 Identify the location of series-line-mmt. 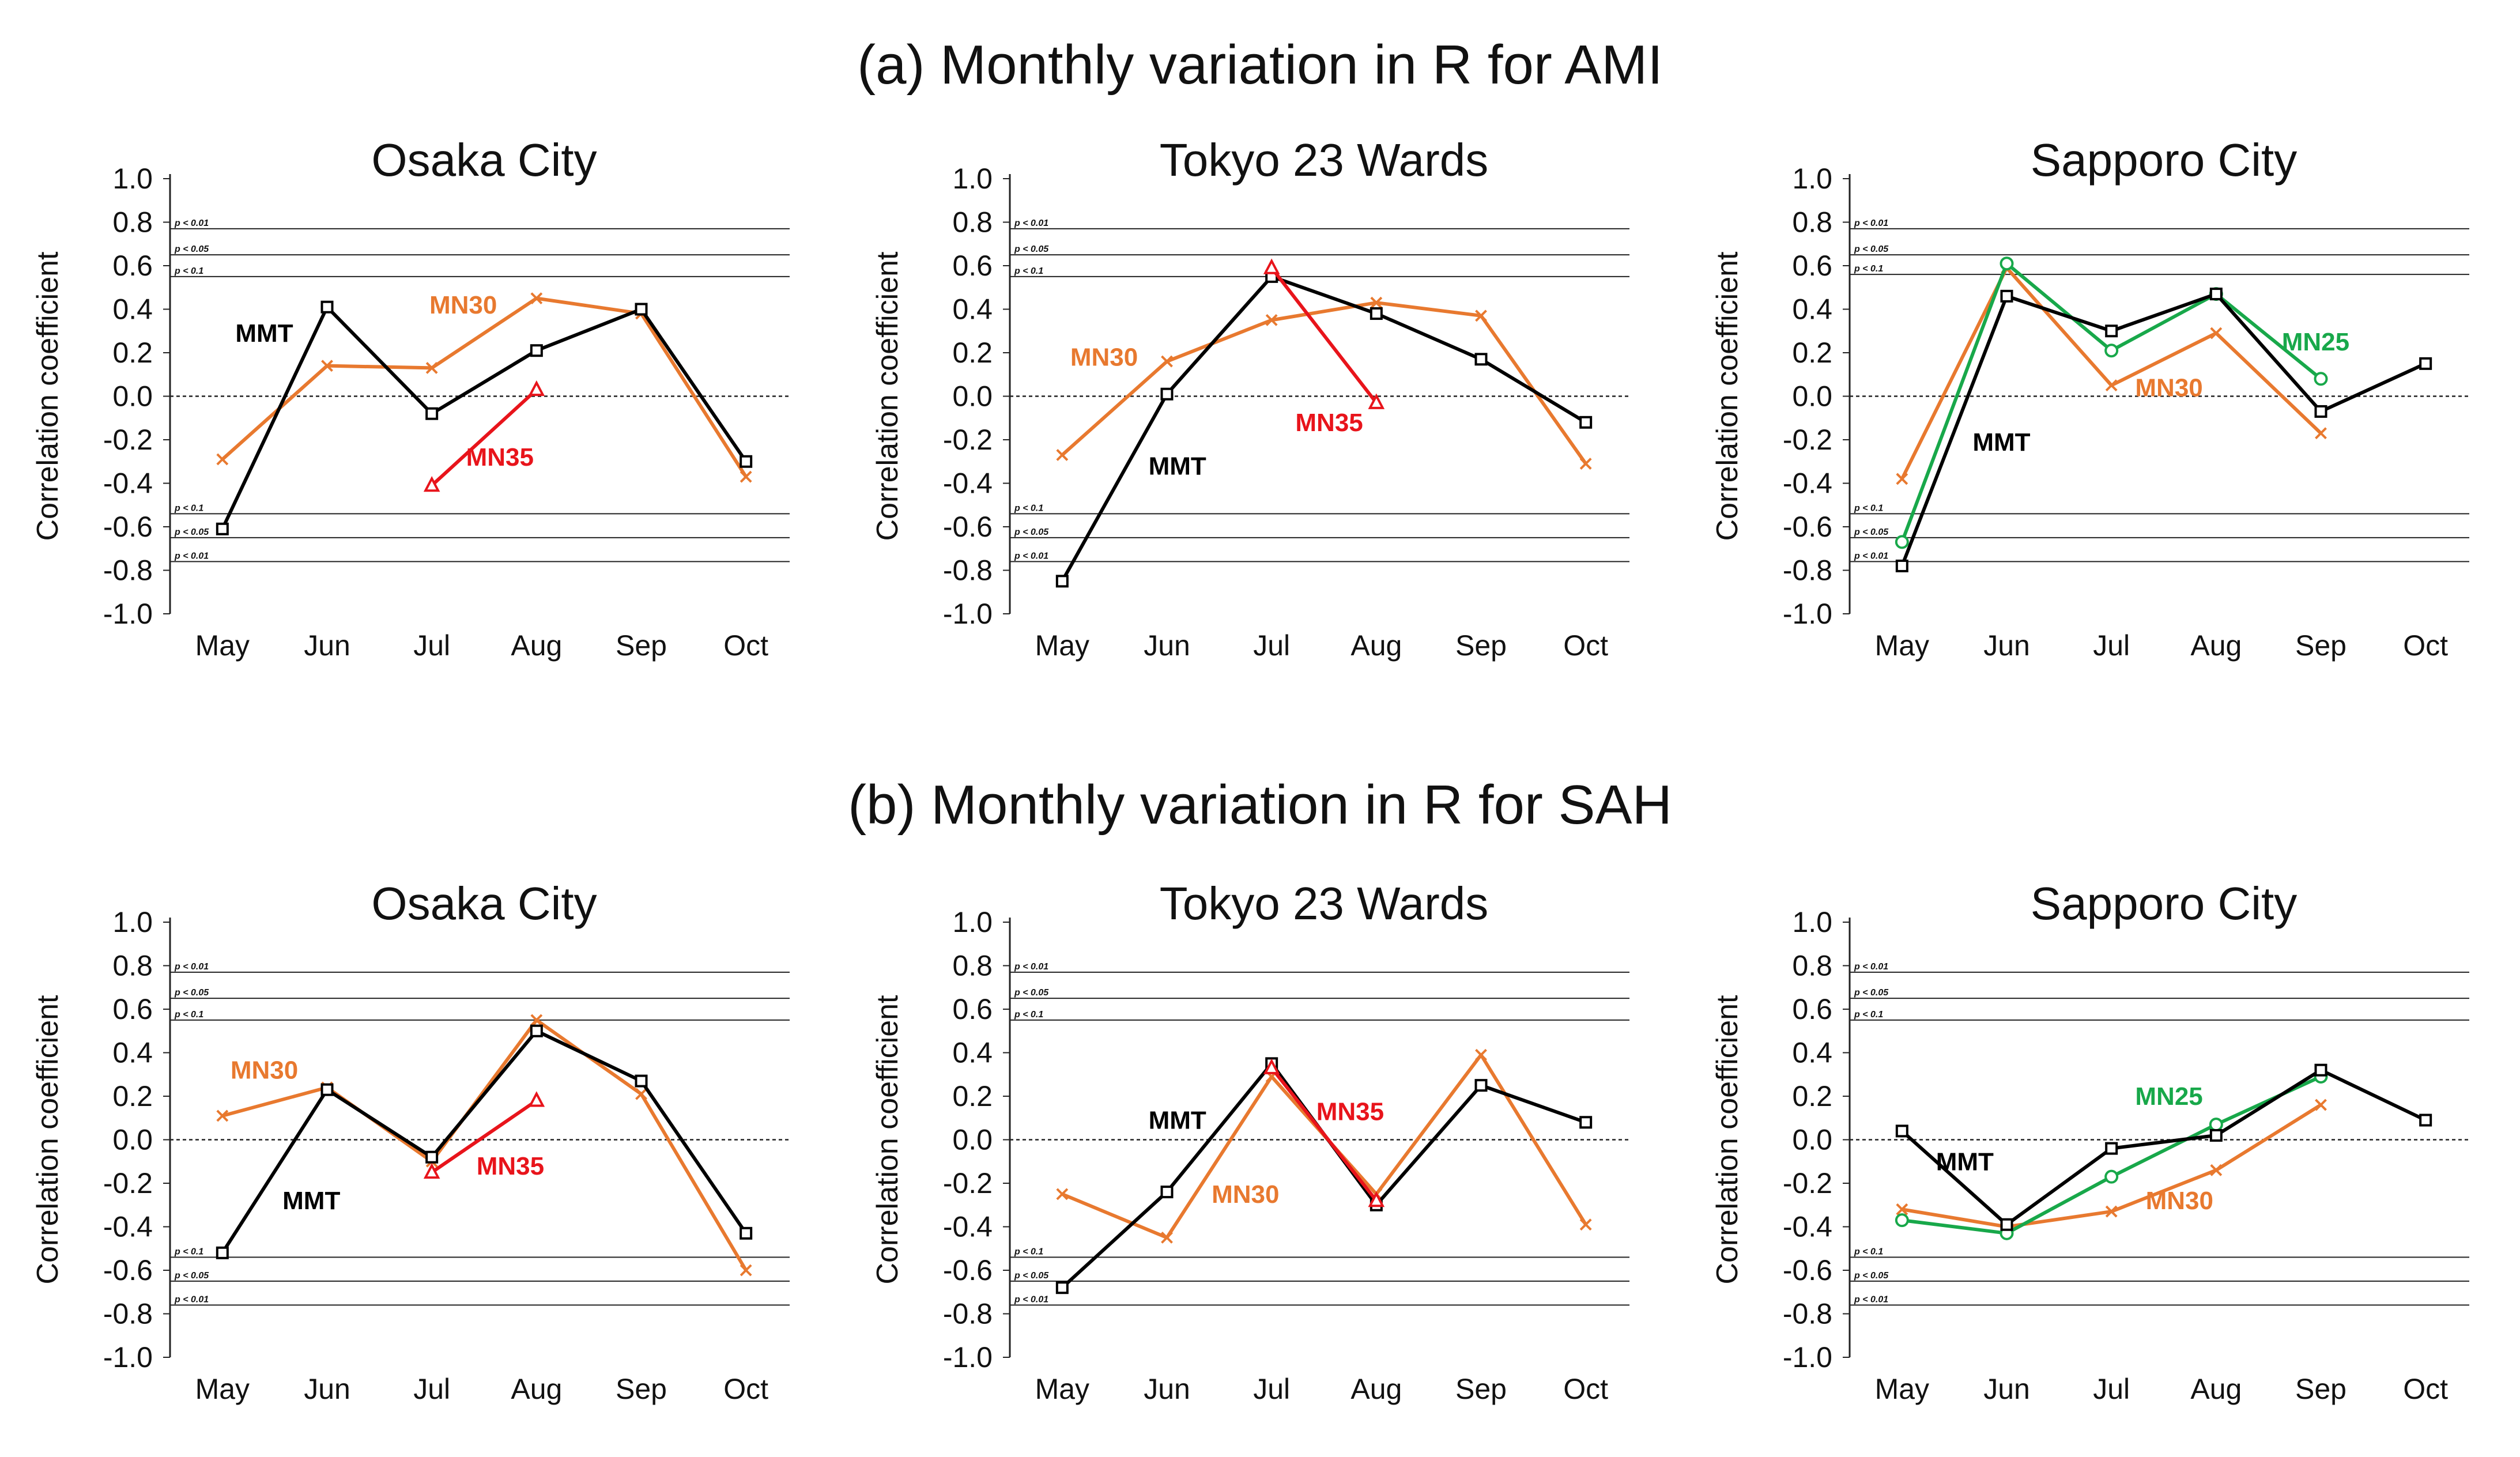
(2163, 429).